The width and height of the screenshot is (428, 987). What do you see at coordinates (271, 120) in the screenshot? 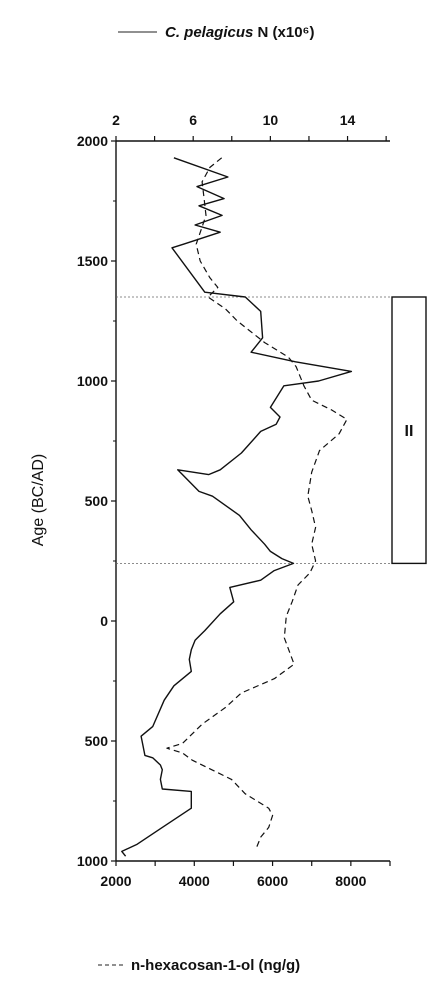
I see `top-tick-label: 10` at bounding box center [271, 120].